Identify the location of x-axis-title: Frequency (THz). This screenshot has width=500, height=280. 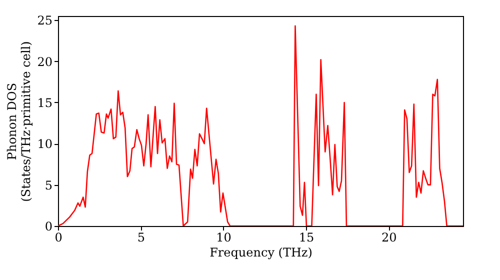
(261, 253).